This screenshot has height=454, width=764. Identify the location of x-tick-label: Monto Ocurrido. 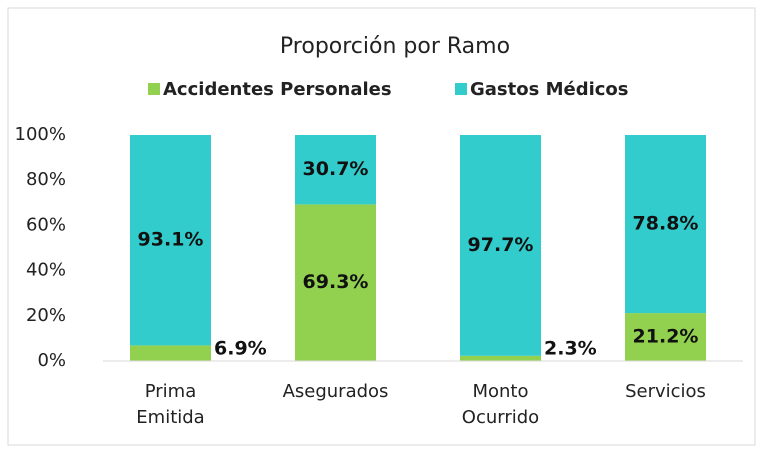
(500, 404).